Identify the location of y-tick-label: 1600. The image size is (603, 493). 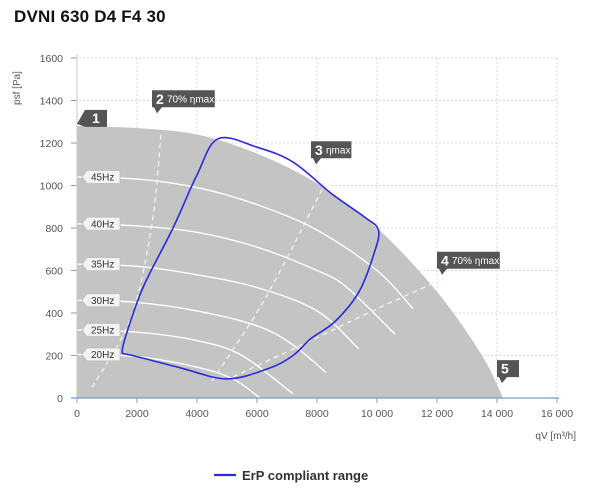
(52, 59).